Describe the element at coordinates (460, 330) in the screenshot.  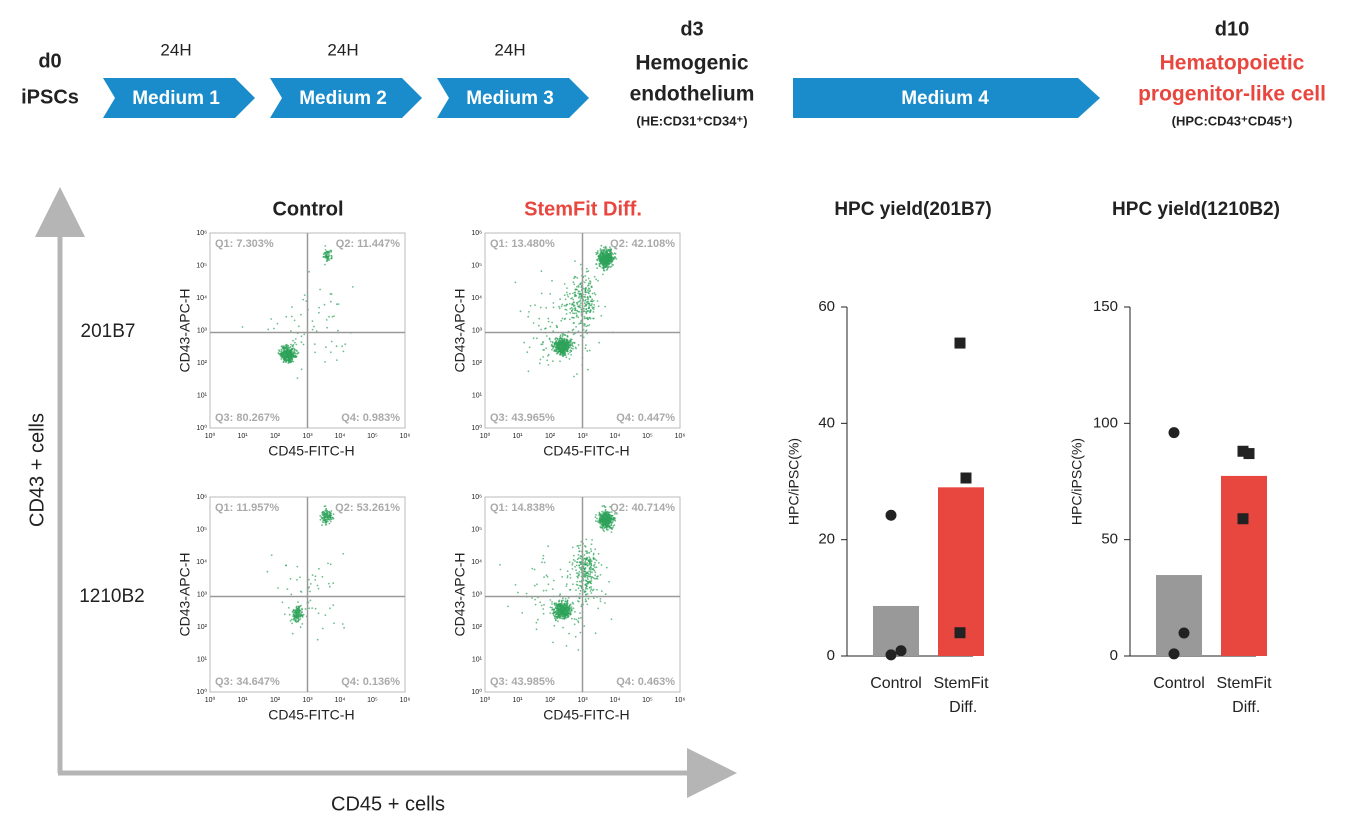
I see `y-axis-label: CD43-APC-H` at that location.